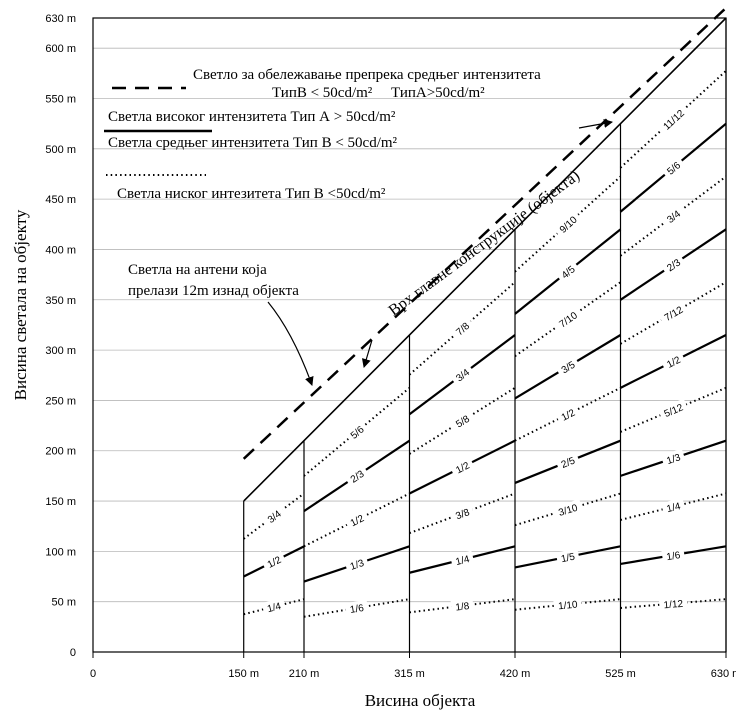 The width and height of the screenshot is (736, 718). I want to click on fraction-label-210-3-4: 3/4, so click(274, 516).